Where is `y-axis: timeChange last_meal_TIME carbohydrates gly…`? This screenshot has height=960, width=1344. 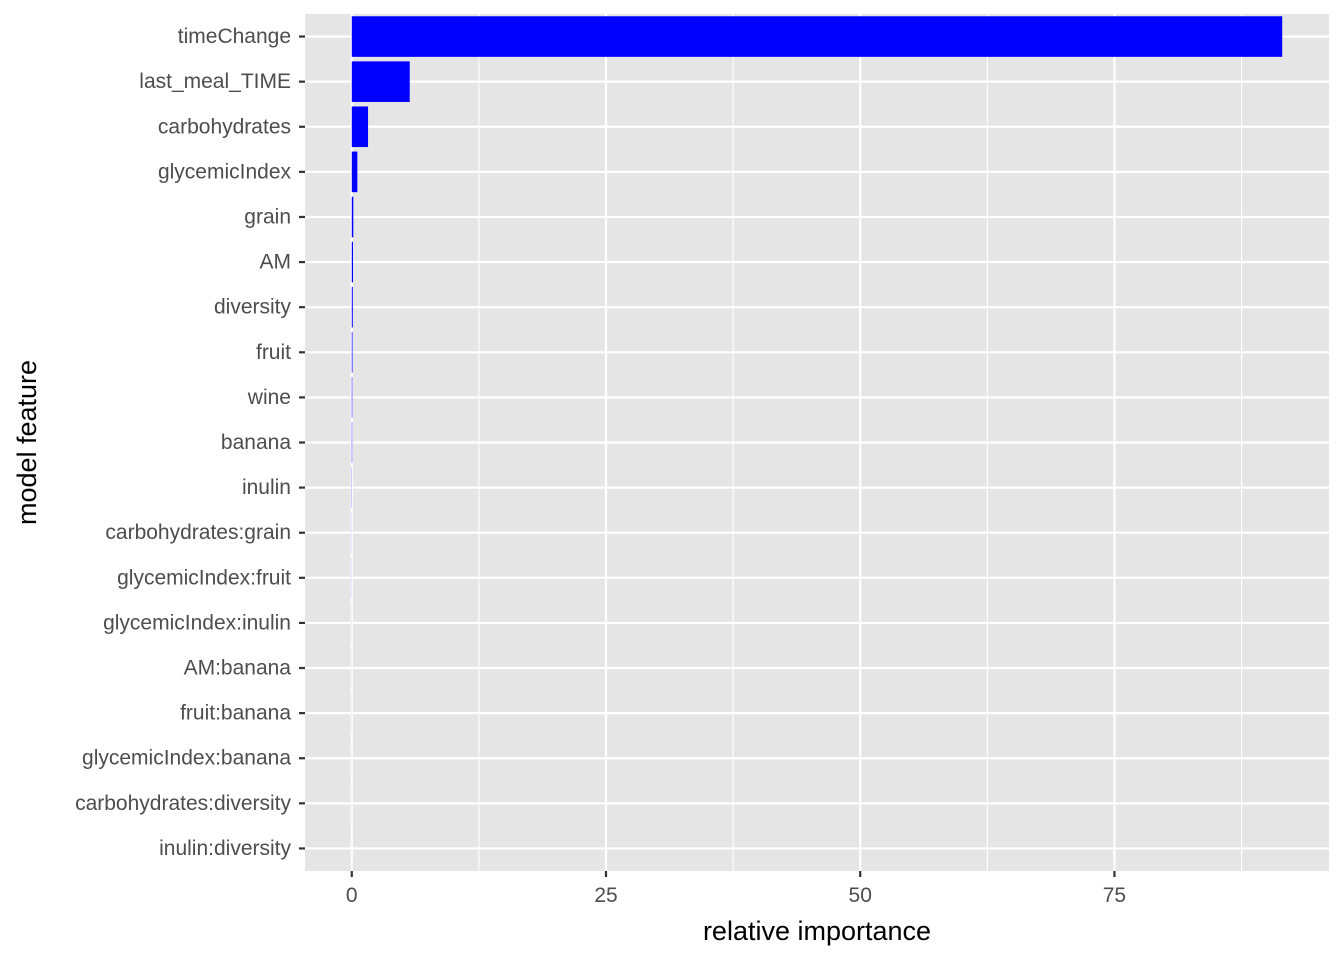 y-axis: timeChange last_meal_TIME carbohydrates gly… is located at coordinates (190, 442).